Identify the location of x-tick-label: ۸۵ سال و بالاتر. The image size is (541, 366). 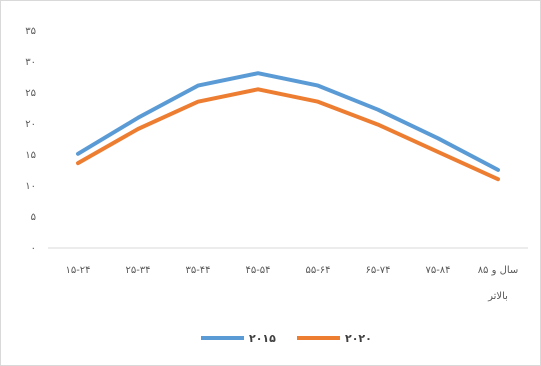
(498, 283).